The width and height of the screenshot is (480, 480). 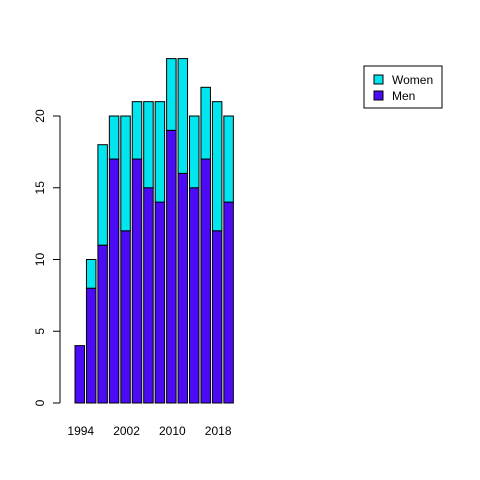 What do you see at coordinates (40, 402) in the screenshot?
I see `y-tick-label: 0` at bounding box center [40, 402].